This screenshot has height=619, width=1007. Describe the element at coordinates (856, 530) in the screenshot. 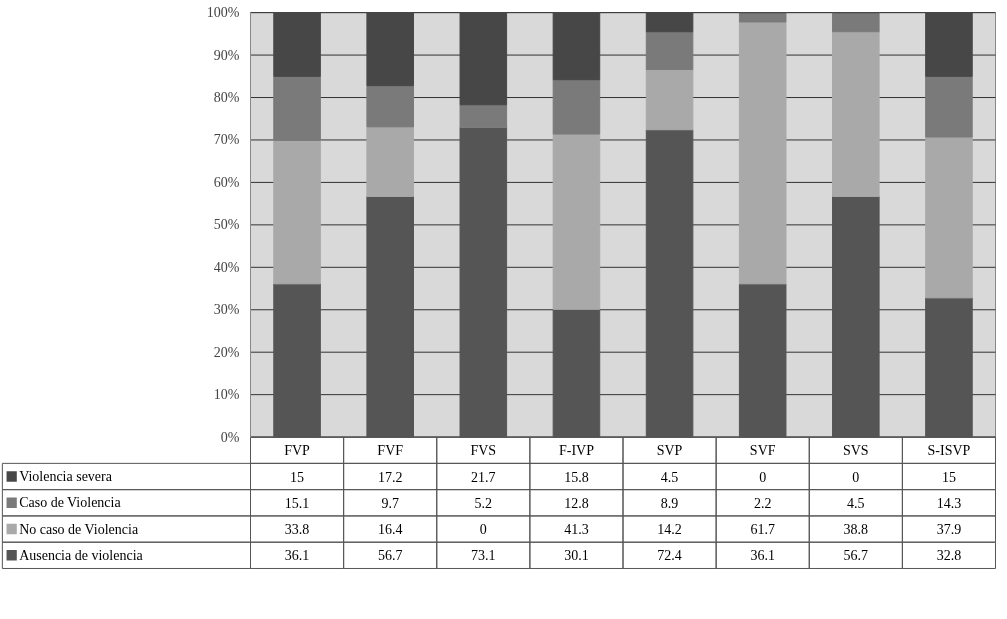

I see `data-label: 38.8` at that location.